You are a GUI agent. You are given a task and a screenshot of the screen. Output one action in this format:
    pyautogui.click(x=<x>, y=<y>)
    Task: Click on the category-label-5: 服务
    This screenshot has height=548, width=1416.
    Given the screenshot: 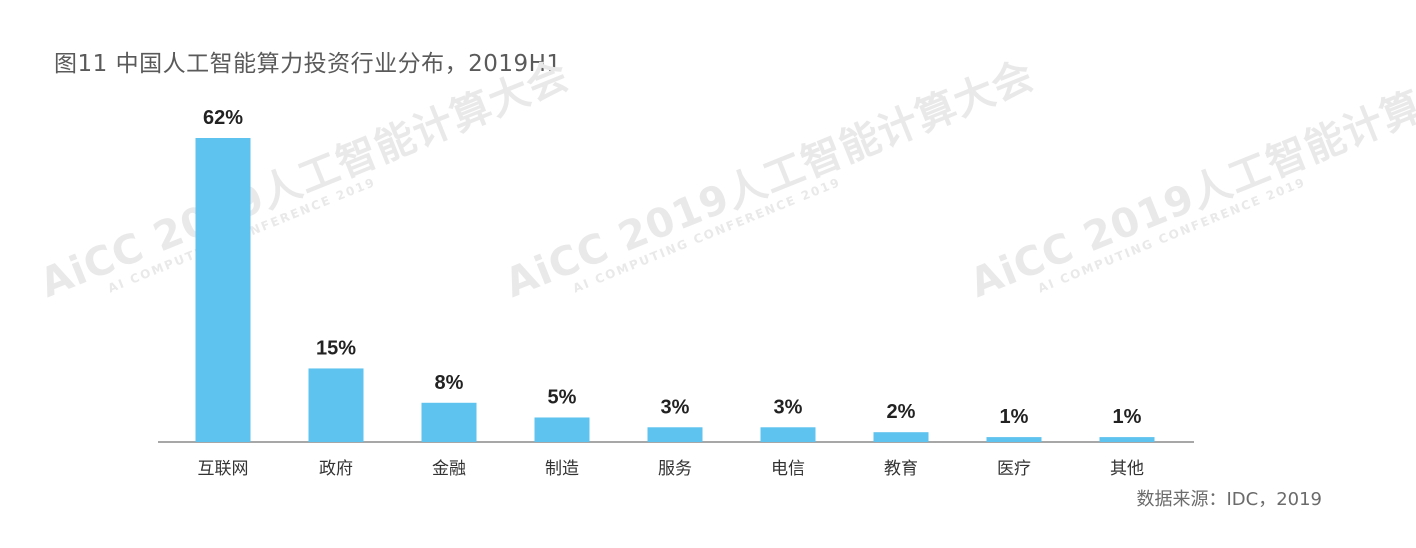 What is the action you would take?
    pyautogui.click(x=675, y=469)
    